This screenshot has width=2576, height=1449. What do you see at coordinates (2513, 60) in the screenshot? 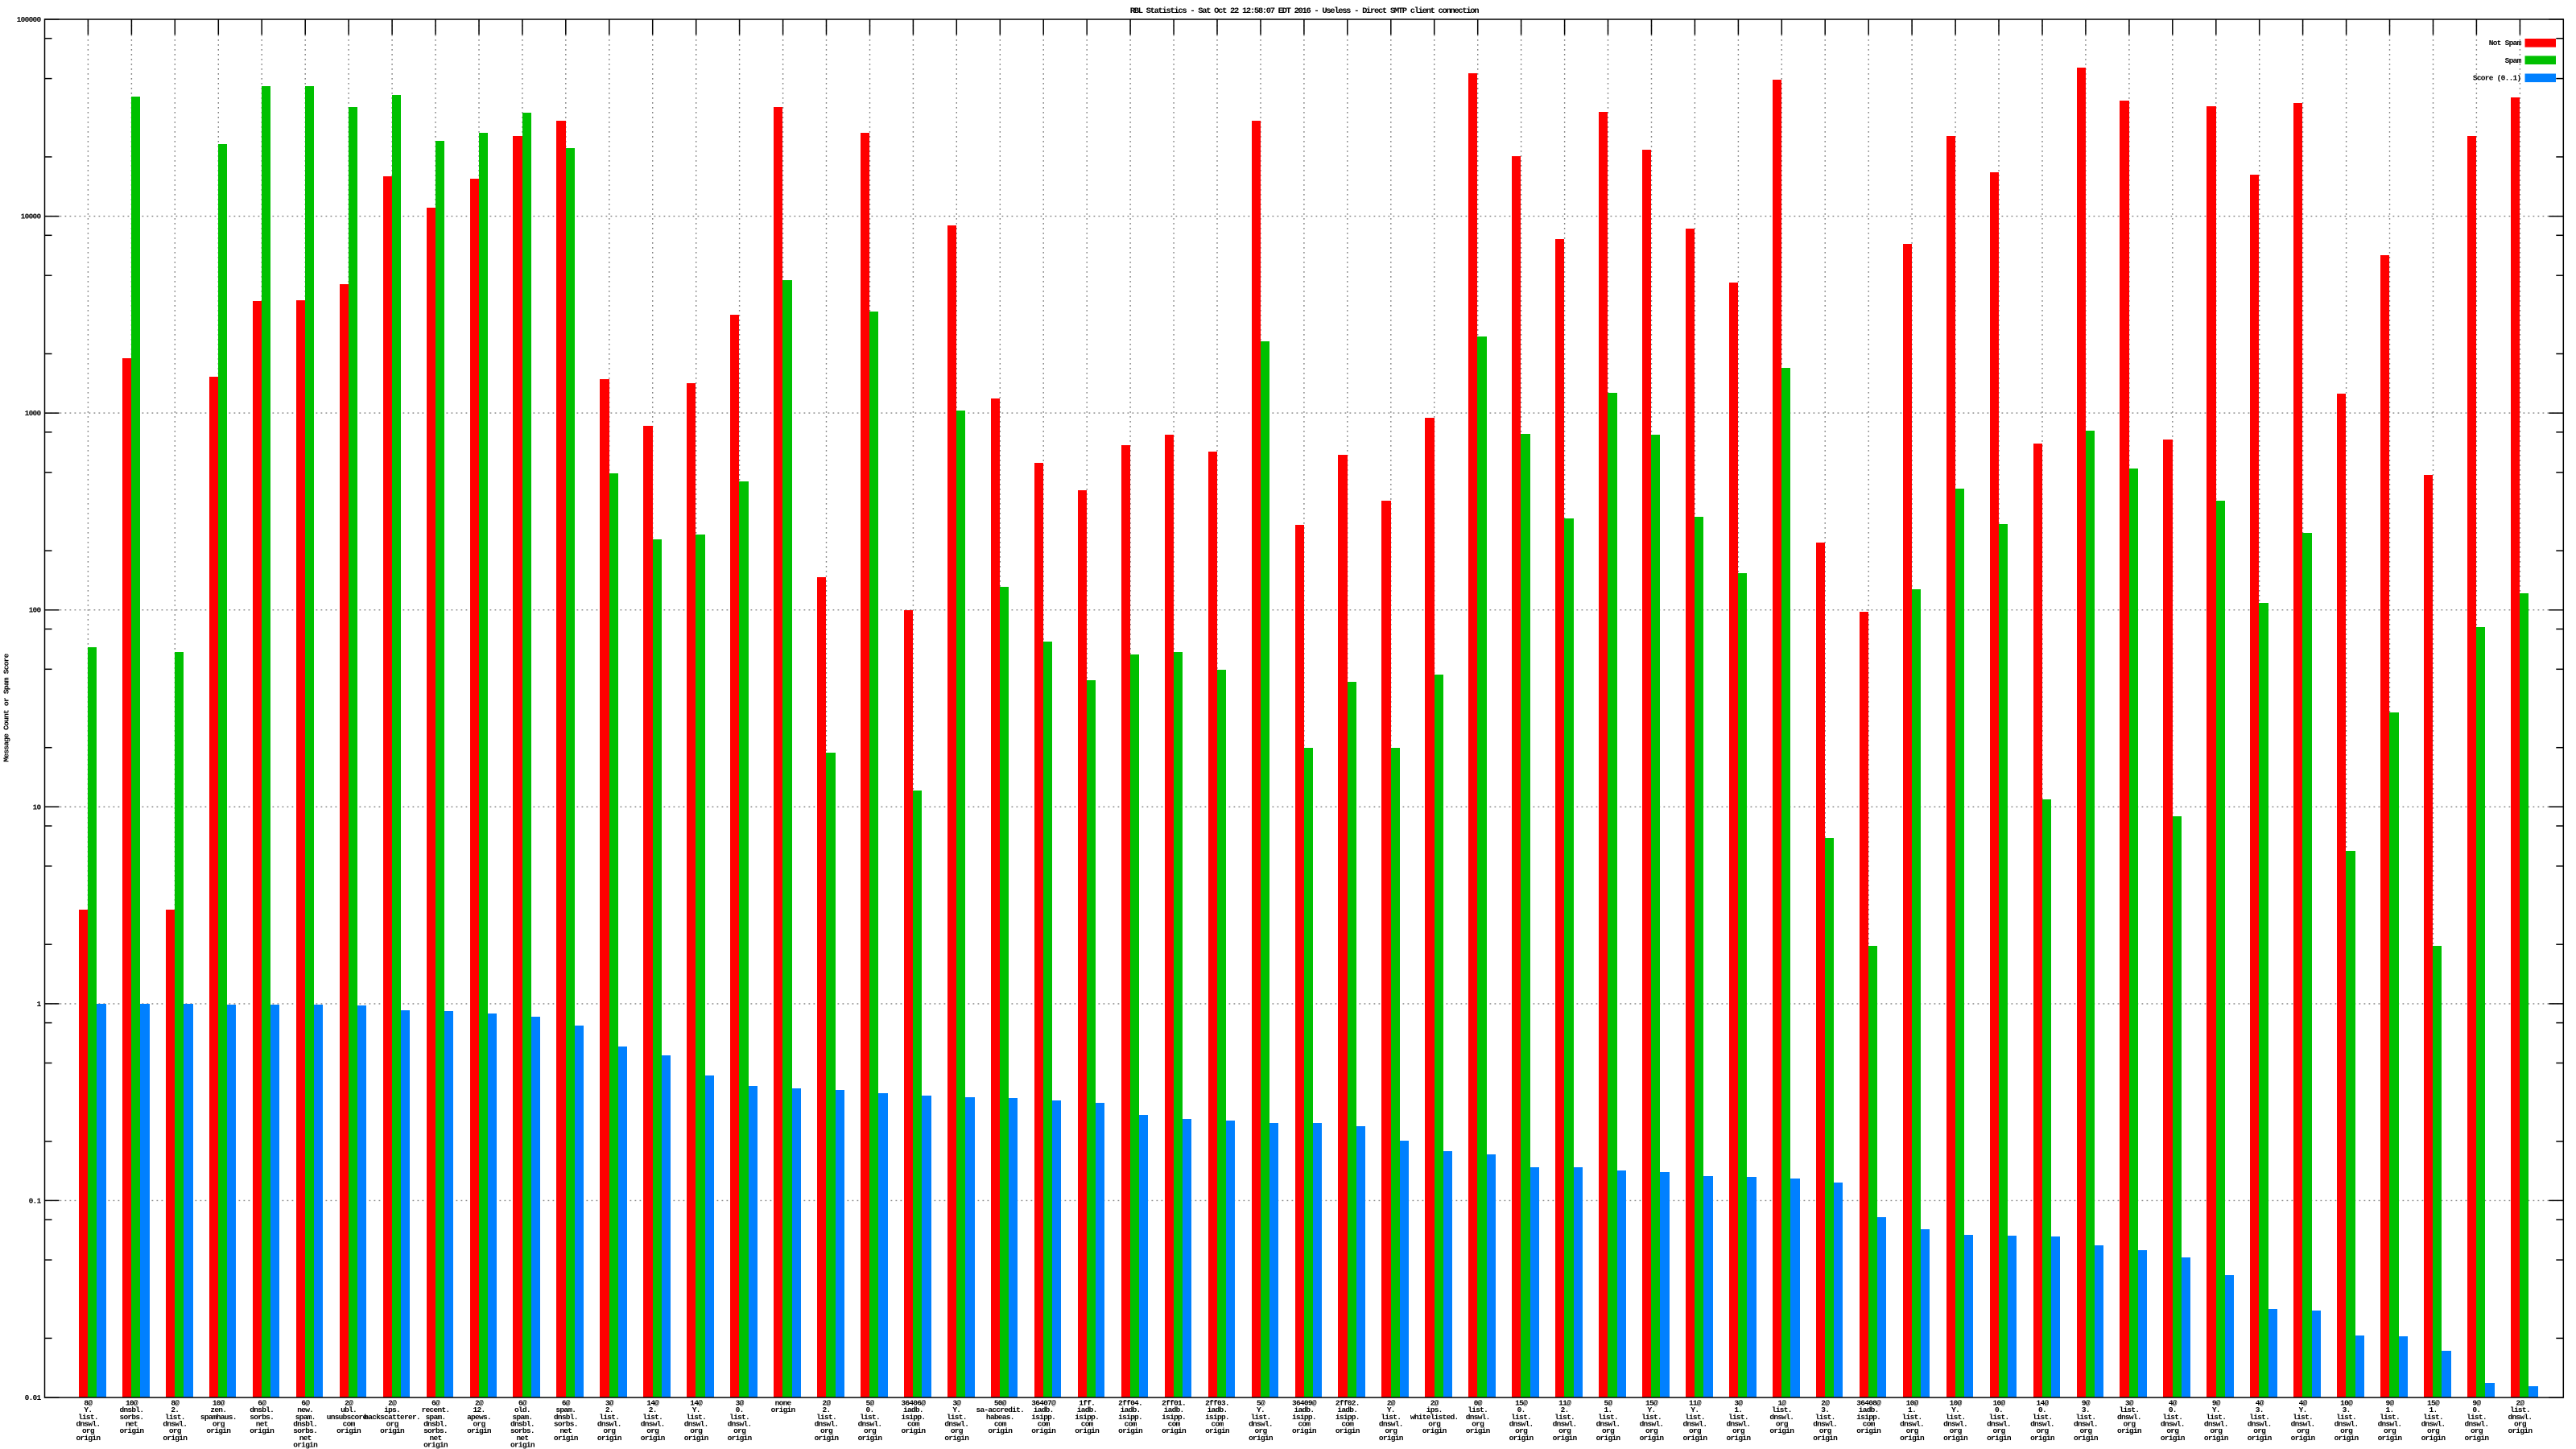
I see `svg-text: Spam` at bounding box center [2513, 60].